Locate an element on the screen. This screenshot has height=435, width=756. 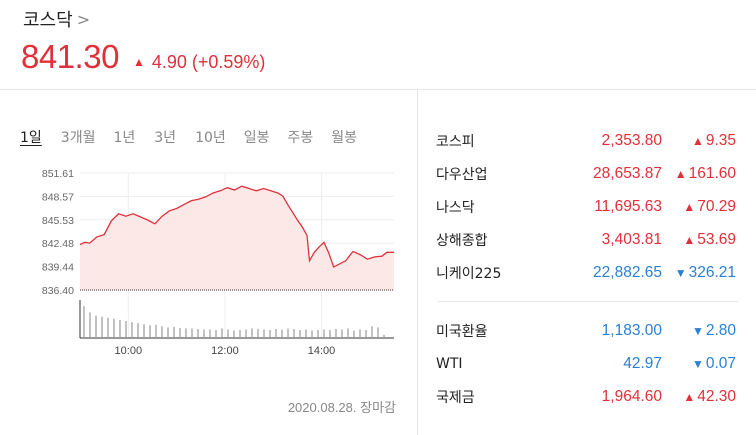
market-change: ▼ 326.21 is located at coordinates (701, 273).